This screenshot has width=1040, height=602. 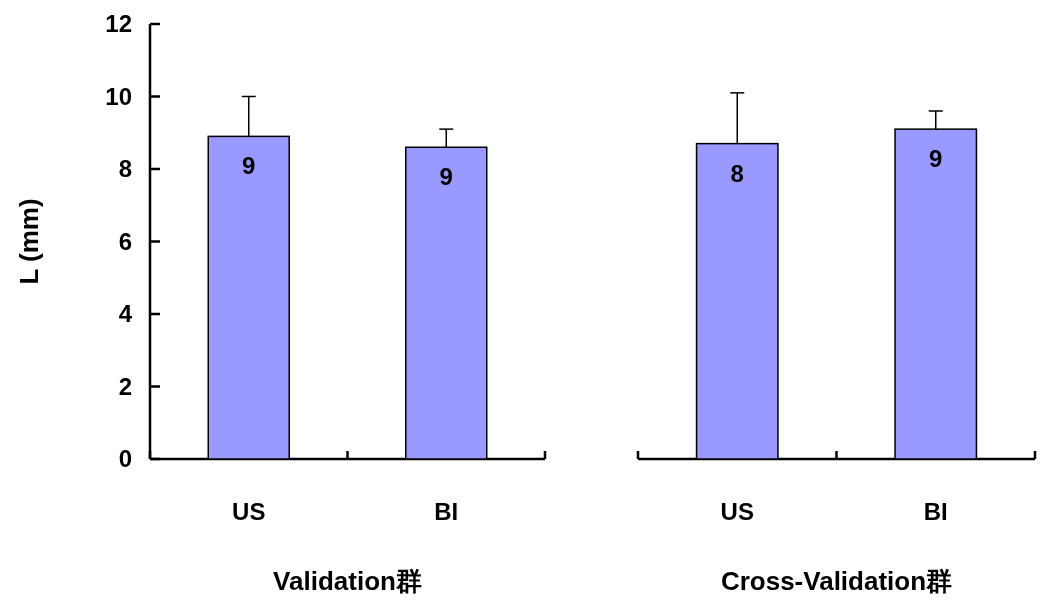 What do you see at coordinates (737, 173) in the screenshot?
I see `annotation: 8` at bounding box center [737, 173].